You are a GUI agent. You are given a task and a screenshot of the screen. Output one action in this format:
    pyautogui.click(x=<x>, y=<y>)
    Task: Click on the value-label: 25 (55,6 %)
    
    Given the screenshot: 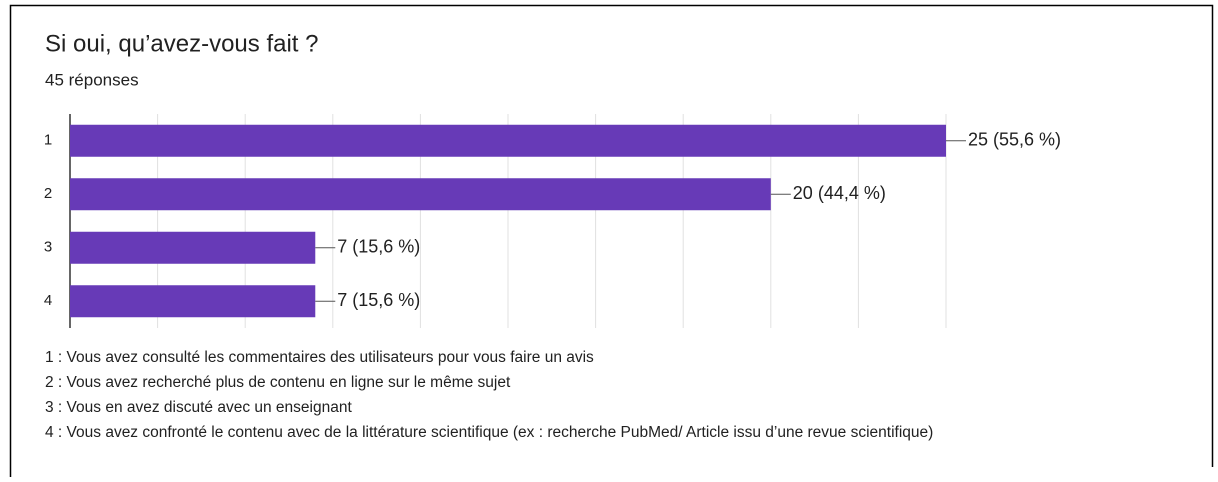 What is the action you would take?
    pyautogui.click(x=1014, y=140)
    